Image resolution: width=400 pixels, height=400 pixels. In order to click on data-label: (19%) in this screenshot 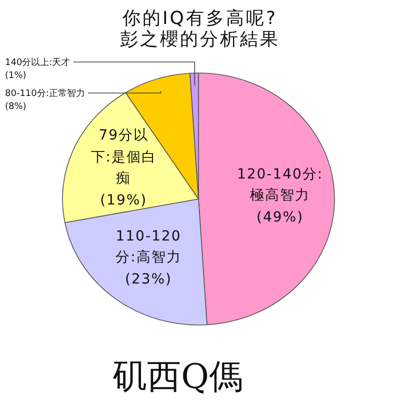, I will do `click(123, 201)`.